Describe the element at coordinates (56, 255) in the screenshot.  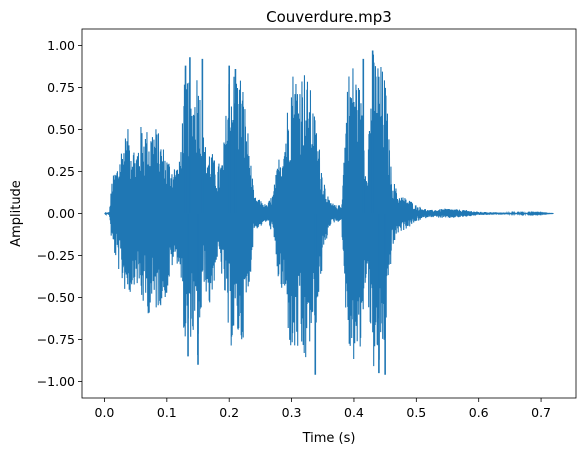
I see `y-tick-label: −0.25` at that location.